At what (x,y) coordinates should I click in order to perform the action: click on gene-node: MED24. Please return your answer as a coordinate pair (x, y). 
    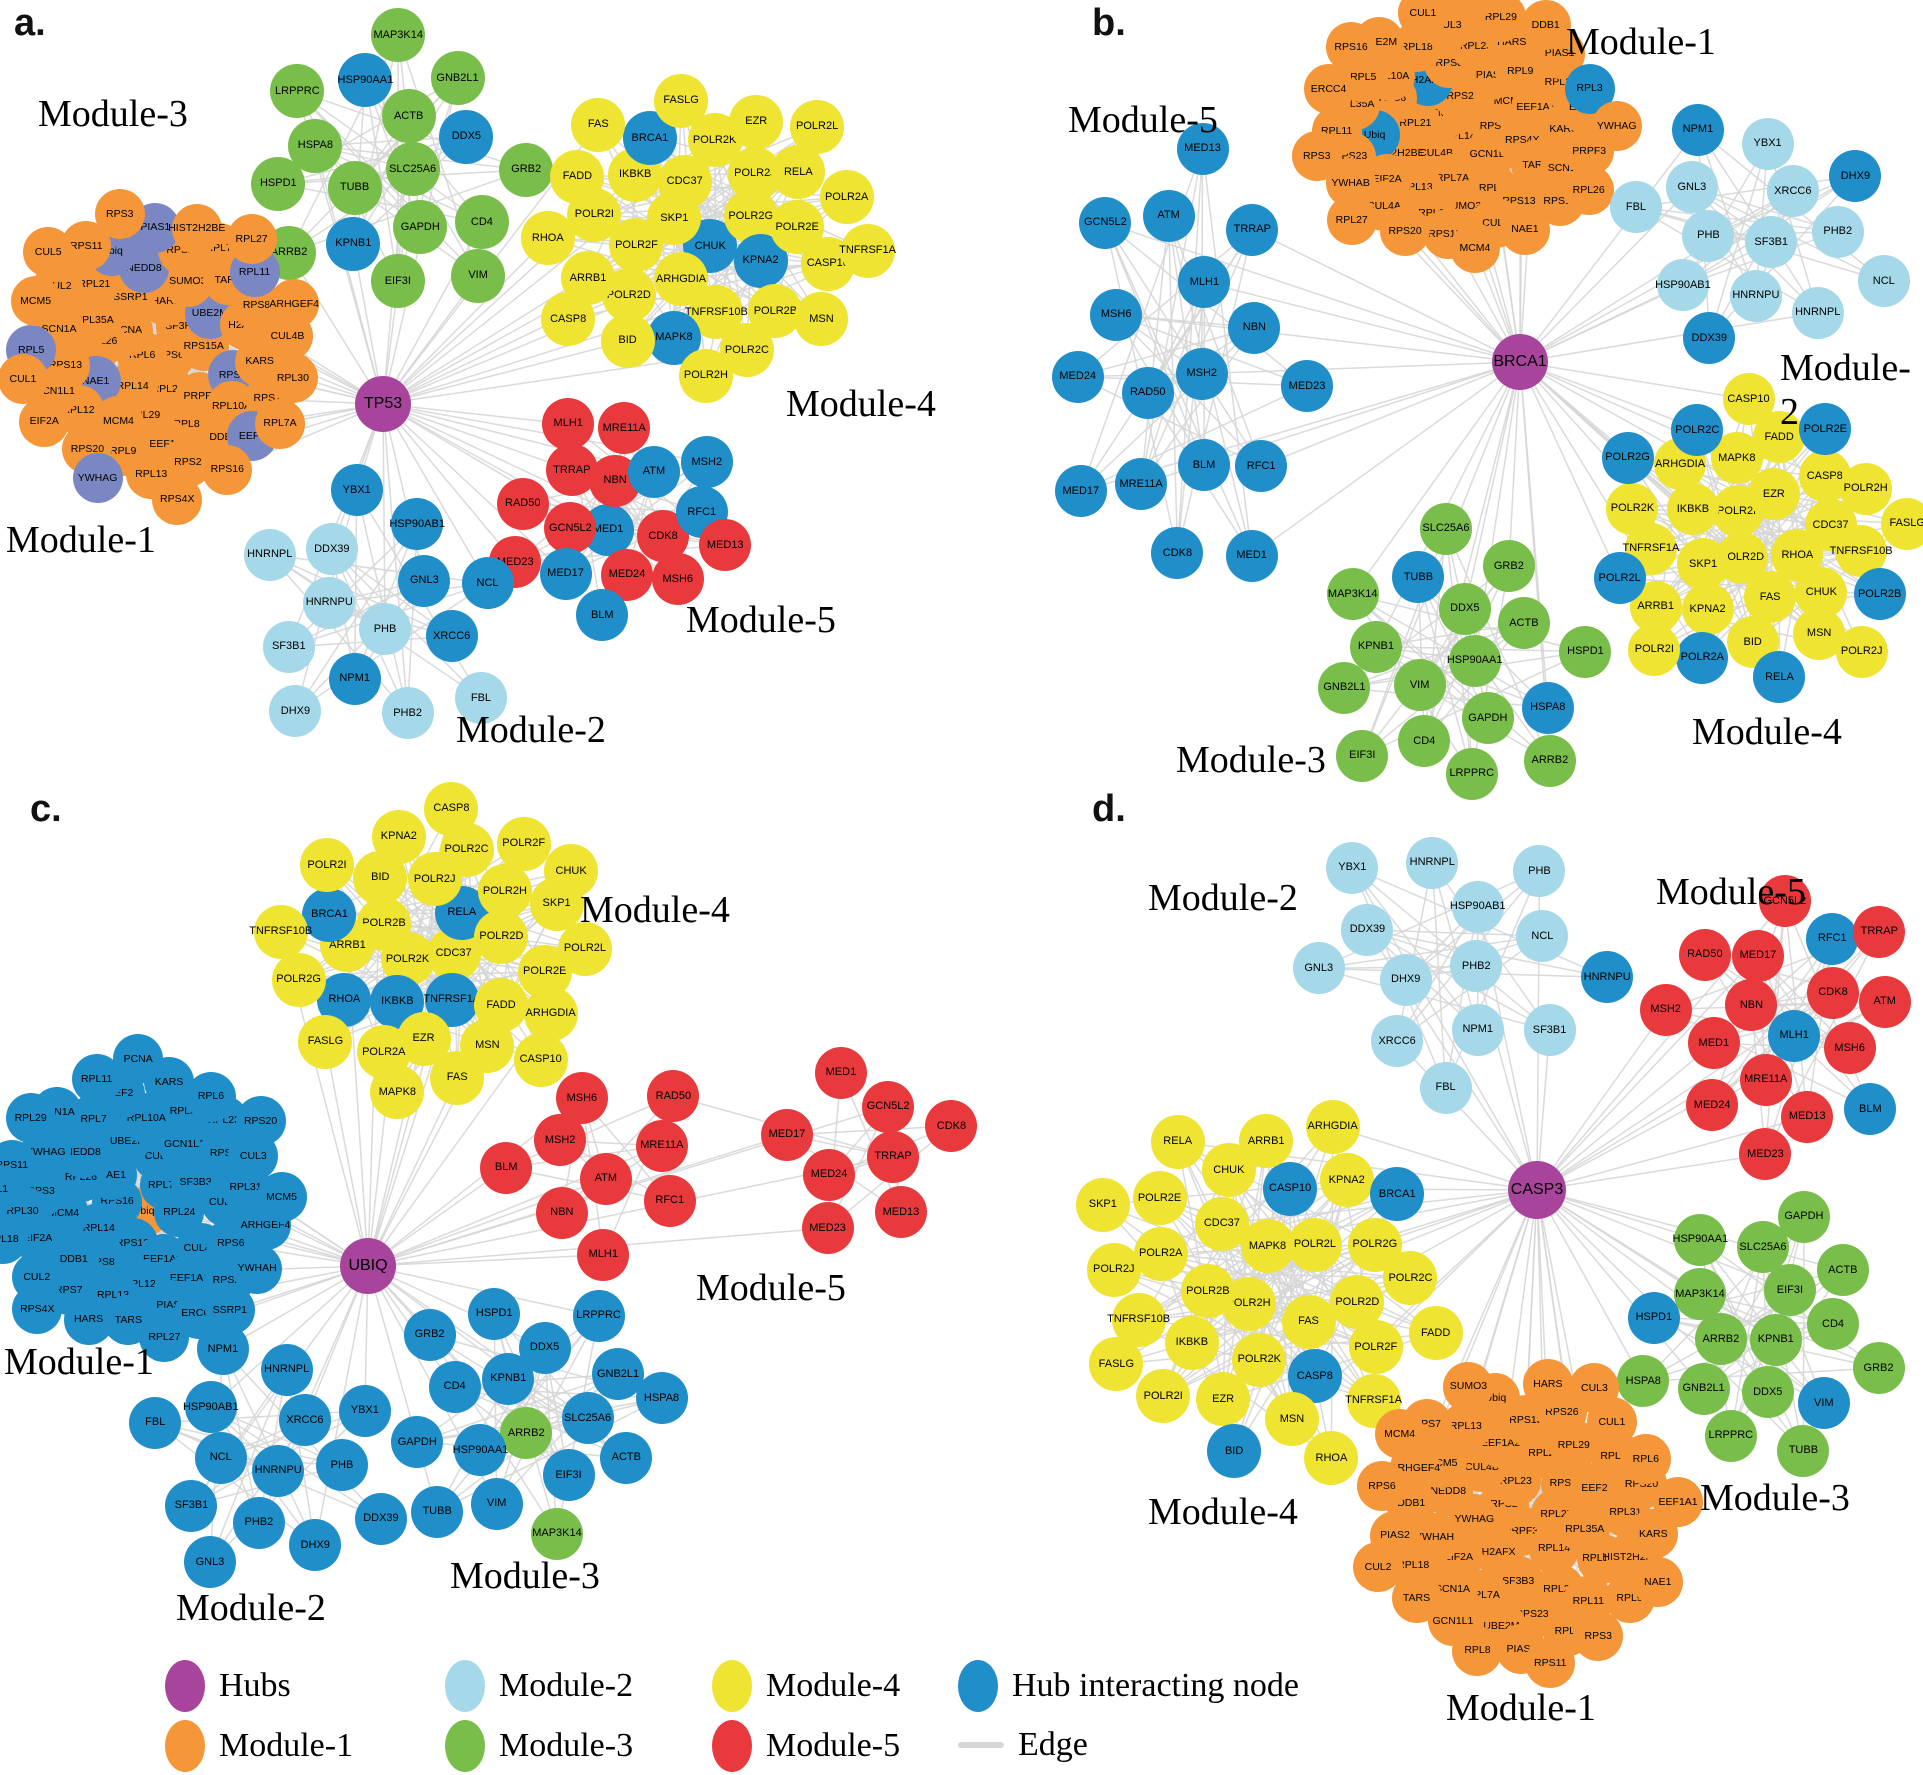
    Looking at the image, I should click on (1077, 376).